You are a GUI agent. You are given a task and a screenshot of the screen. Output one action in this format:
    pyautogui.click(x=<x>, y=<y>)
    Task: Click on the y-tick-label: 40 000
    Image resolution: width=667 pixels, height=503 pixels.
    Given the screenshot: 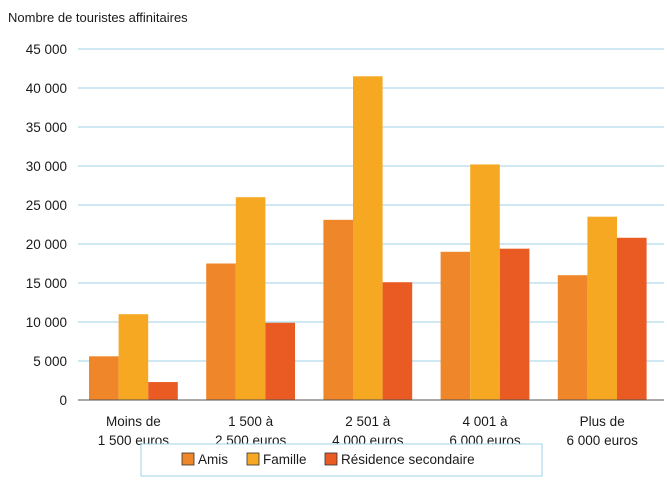 What is the action you would take?
    pyautogui.click(x=46, y=88)
    